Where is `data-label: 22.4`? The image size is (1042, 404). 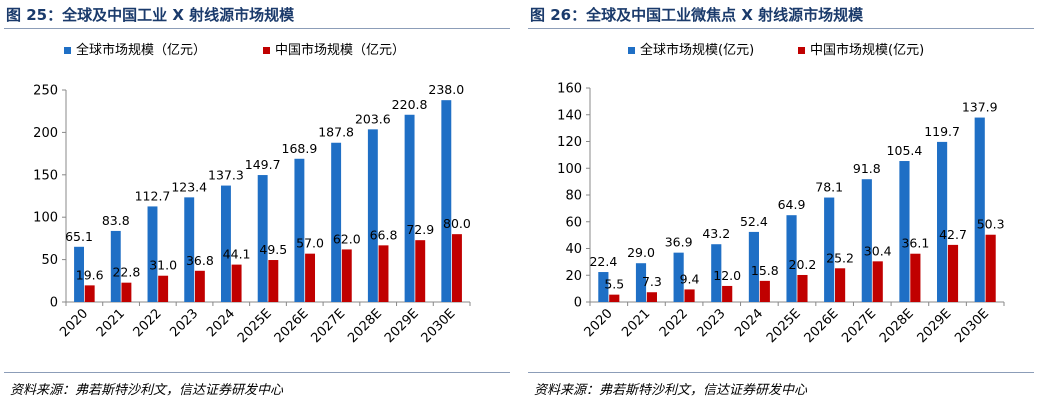
data-label: 22.4 is located at coordinates (603, 261).